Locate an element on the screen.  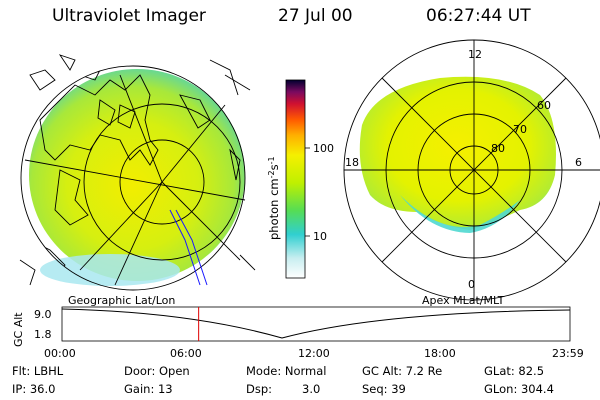
timeline-x-tick-0000: 00:00 is located at coordinates (60, 353).